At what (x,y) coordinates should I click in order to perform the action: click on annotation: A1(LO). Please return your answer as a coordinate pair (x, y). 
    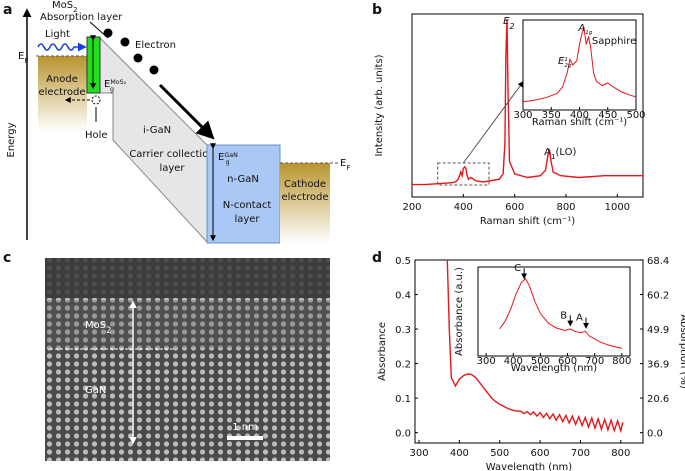
    Looking at the image, I should click on (560, 154).